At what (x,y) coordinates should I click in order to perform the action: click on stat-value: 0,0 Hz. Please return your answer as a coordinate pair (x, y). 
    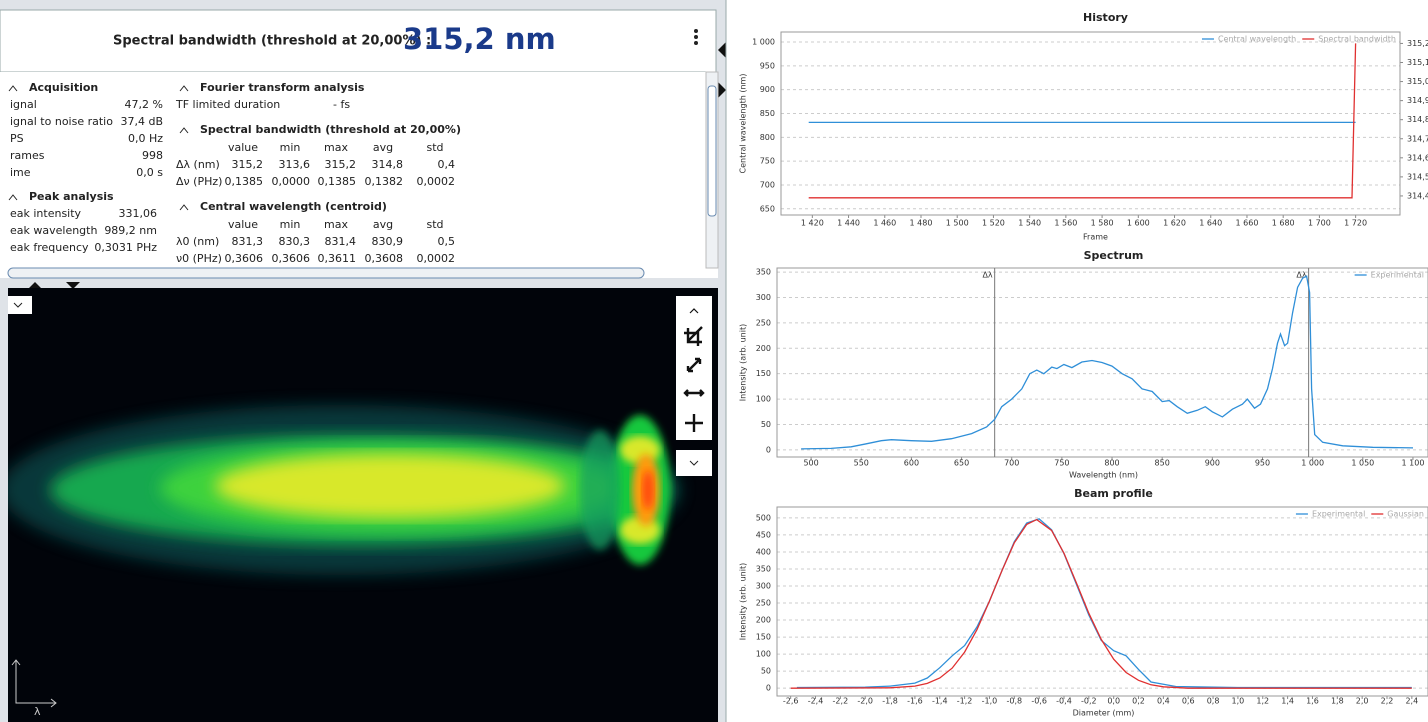
    Looking at the image, I should click on (145, 138).